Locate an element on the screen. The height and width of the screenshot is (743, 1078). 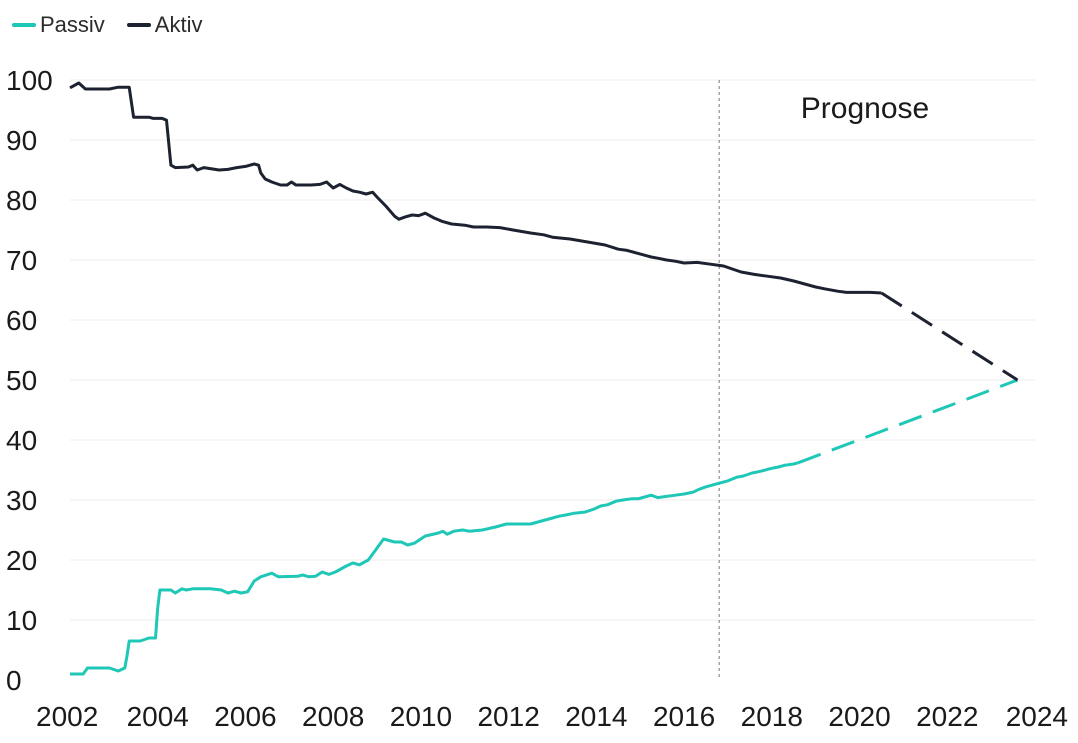
legend-item-aktiv: Aktiv is located at coordinates (164, 25).